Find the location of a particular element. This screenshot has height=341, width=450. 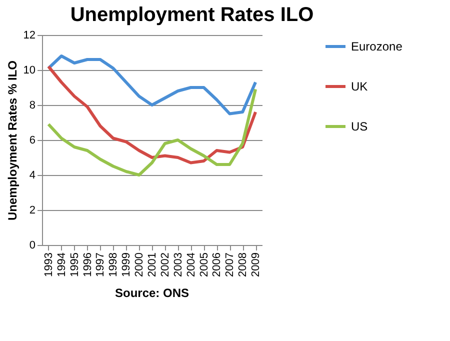

y-tick-label: 6 is located at coordinates (32, 140).